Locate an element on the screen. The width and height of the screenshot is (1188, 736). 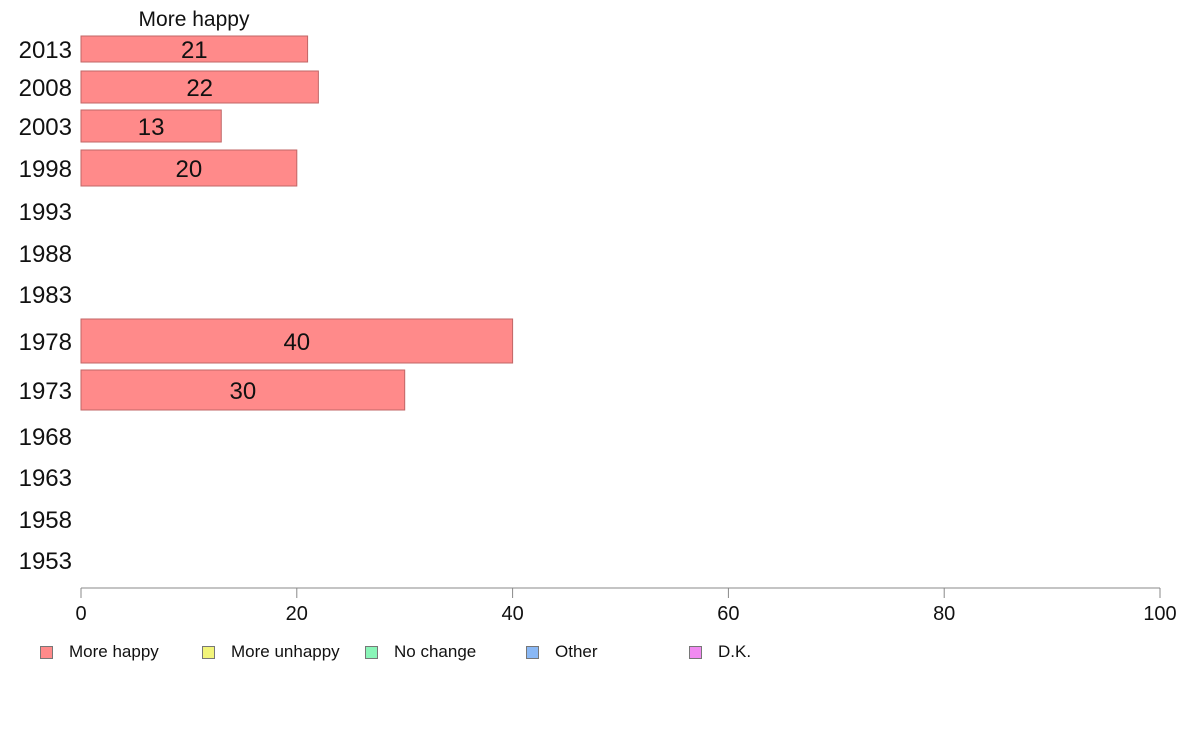
bar-value-label-2013: 21 is located at coordinates (194, 50).